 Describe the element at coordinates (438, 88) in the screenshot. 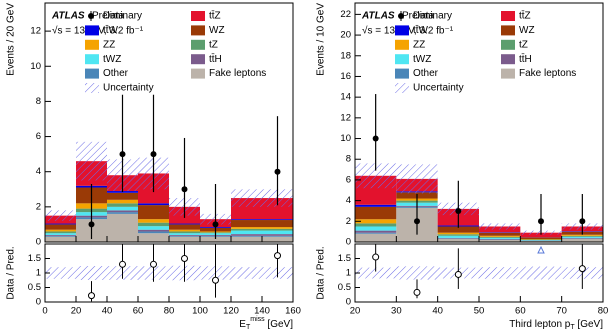

I see `legend-label: Uncertainty` at that location.